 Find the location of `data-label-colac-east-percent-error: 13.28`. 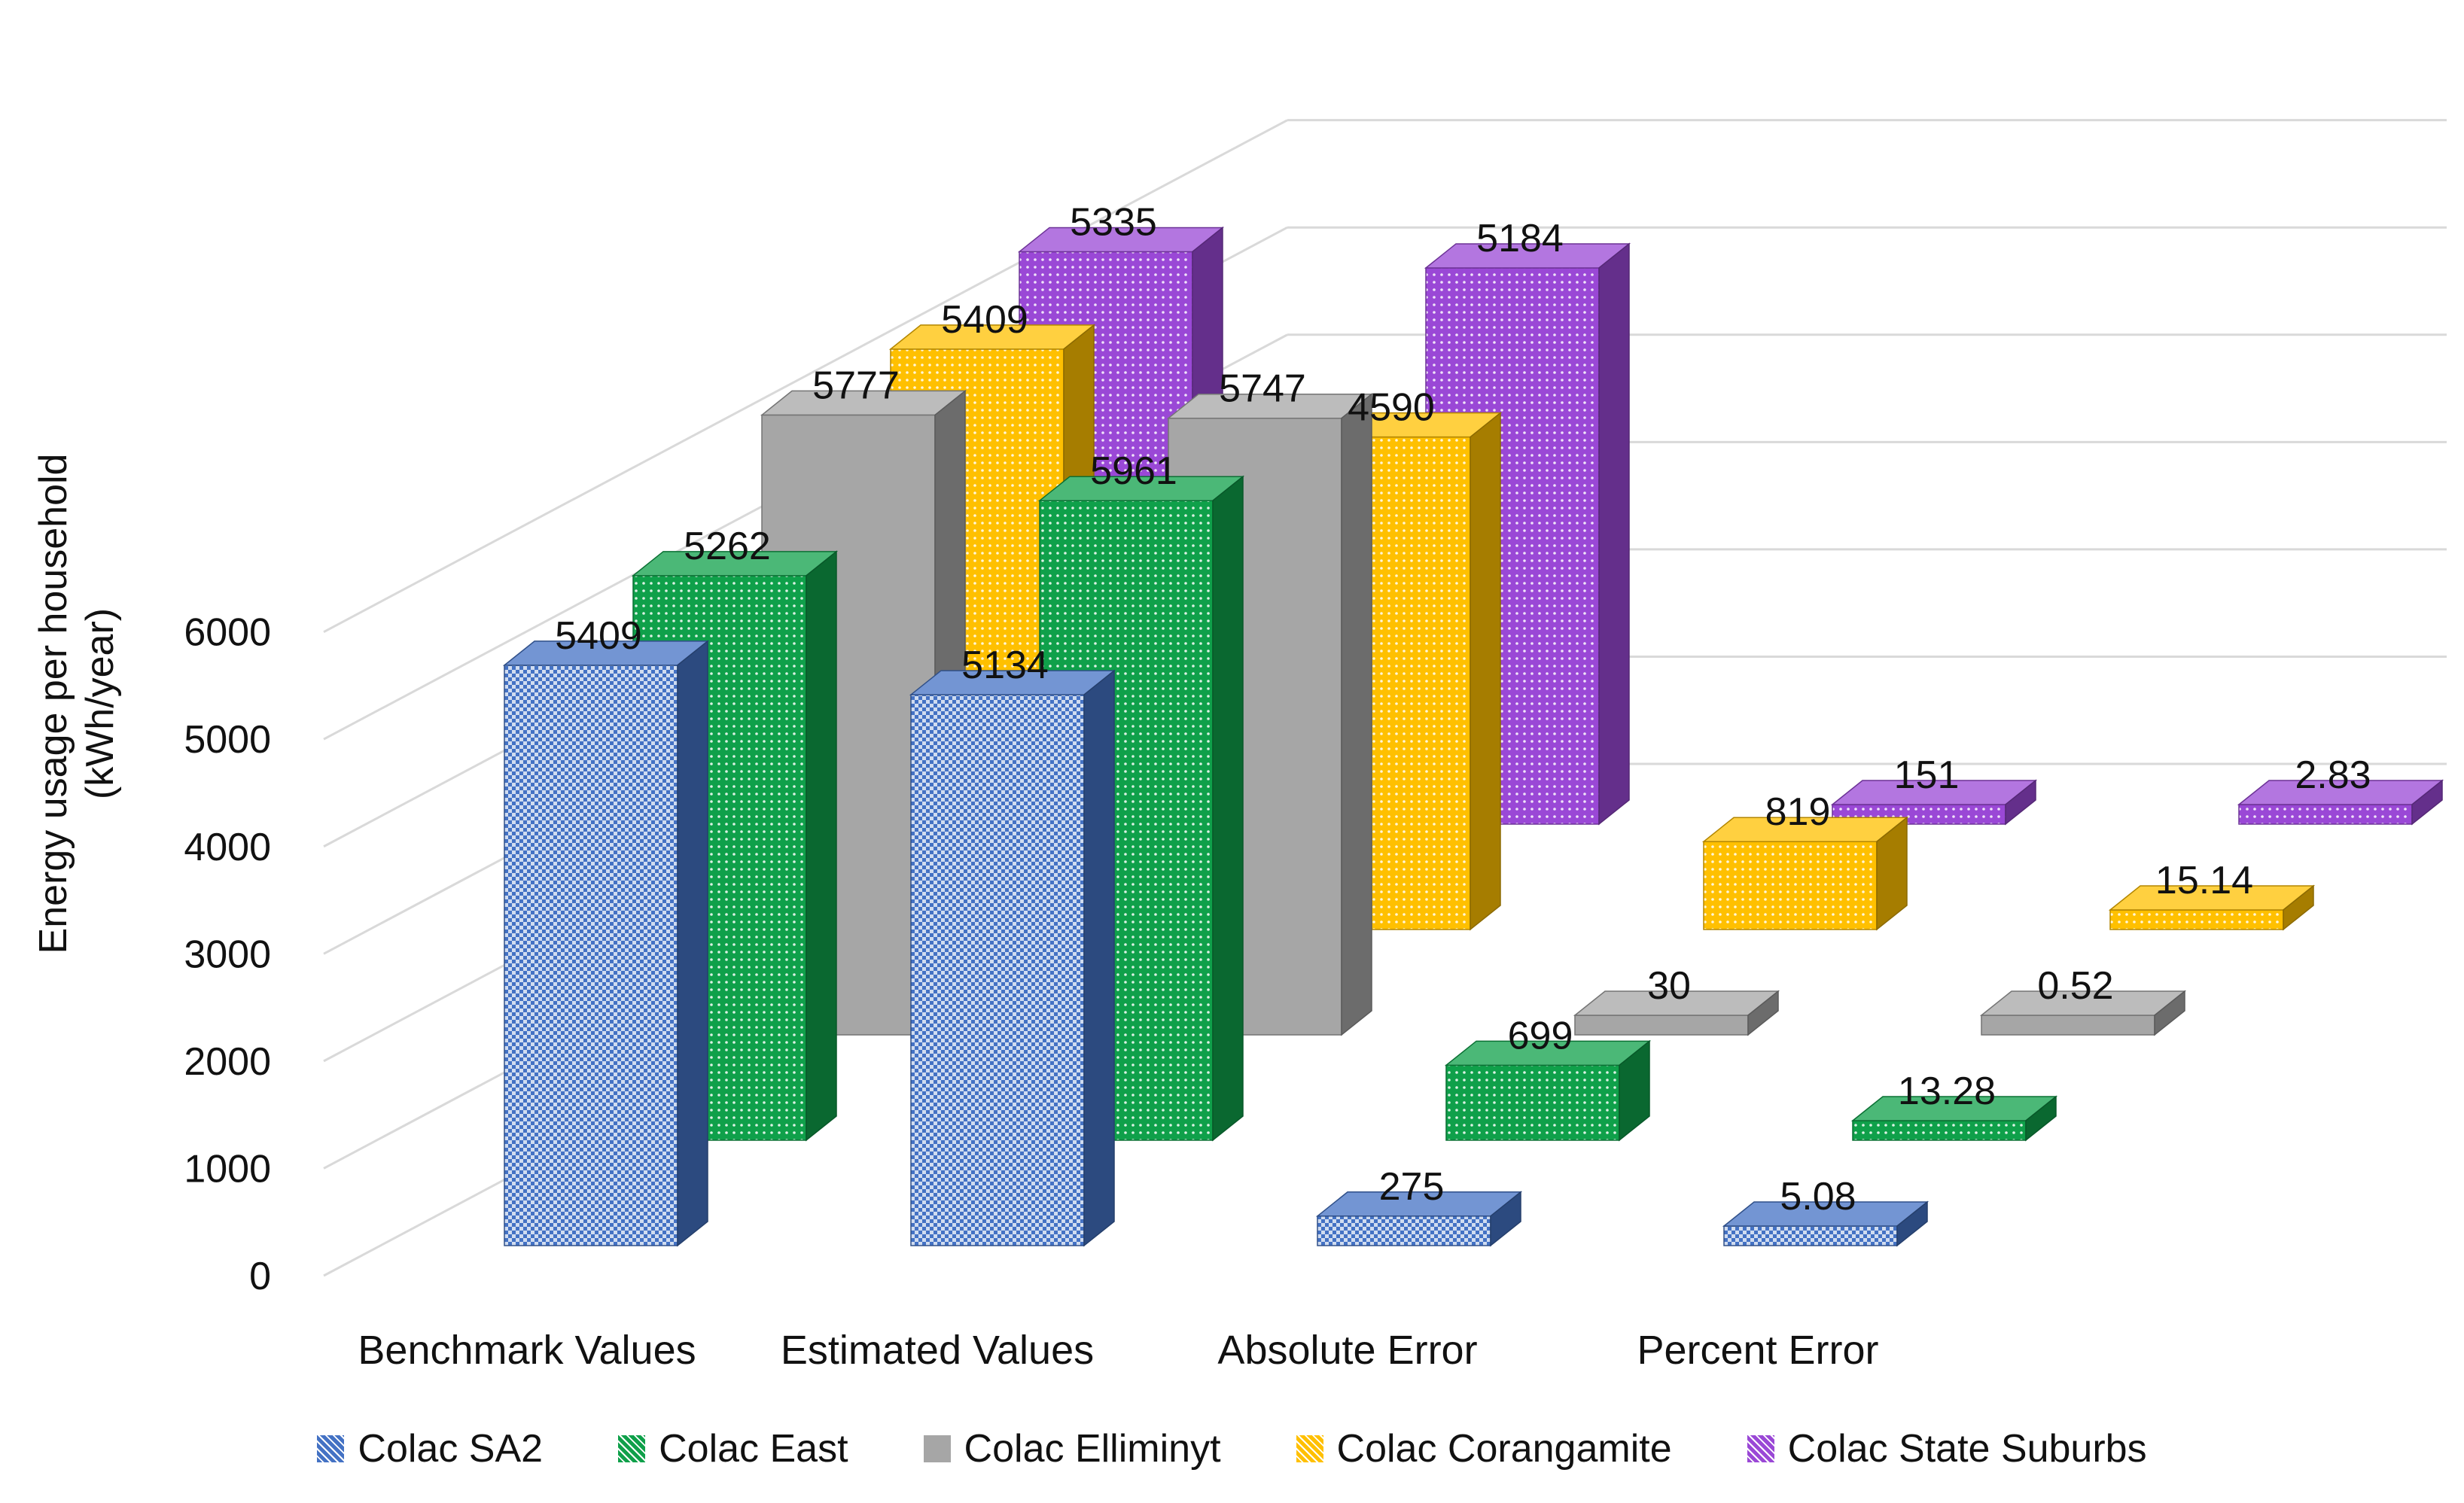

data-label-colac-east-percent-error: 13.28 is located at coordinates (1947, 1091).